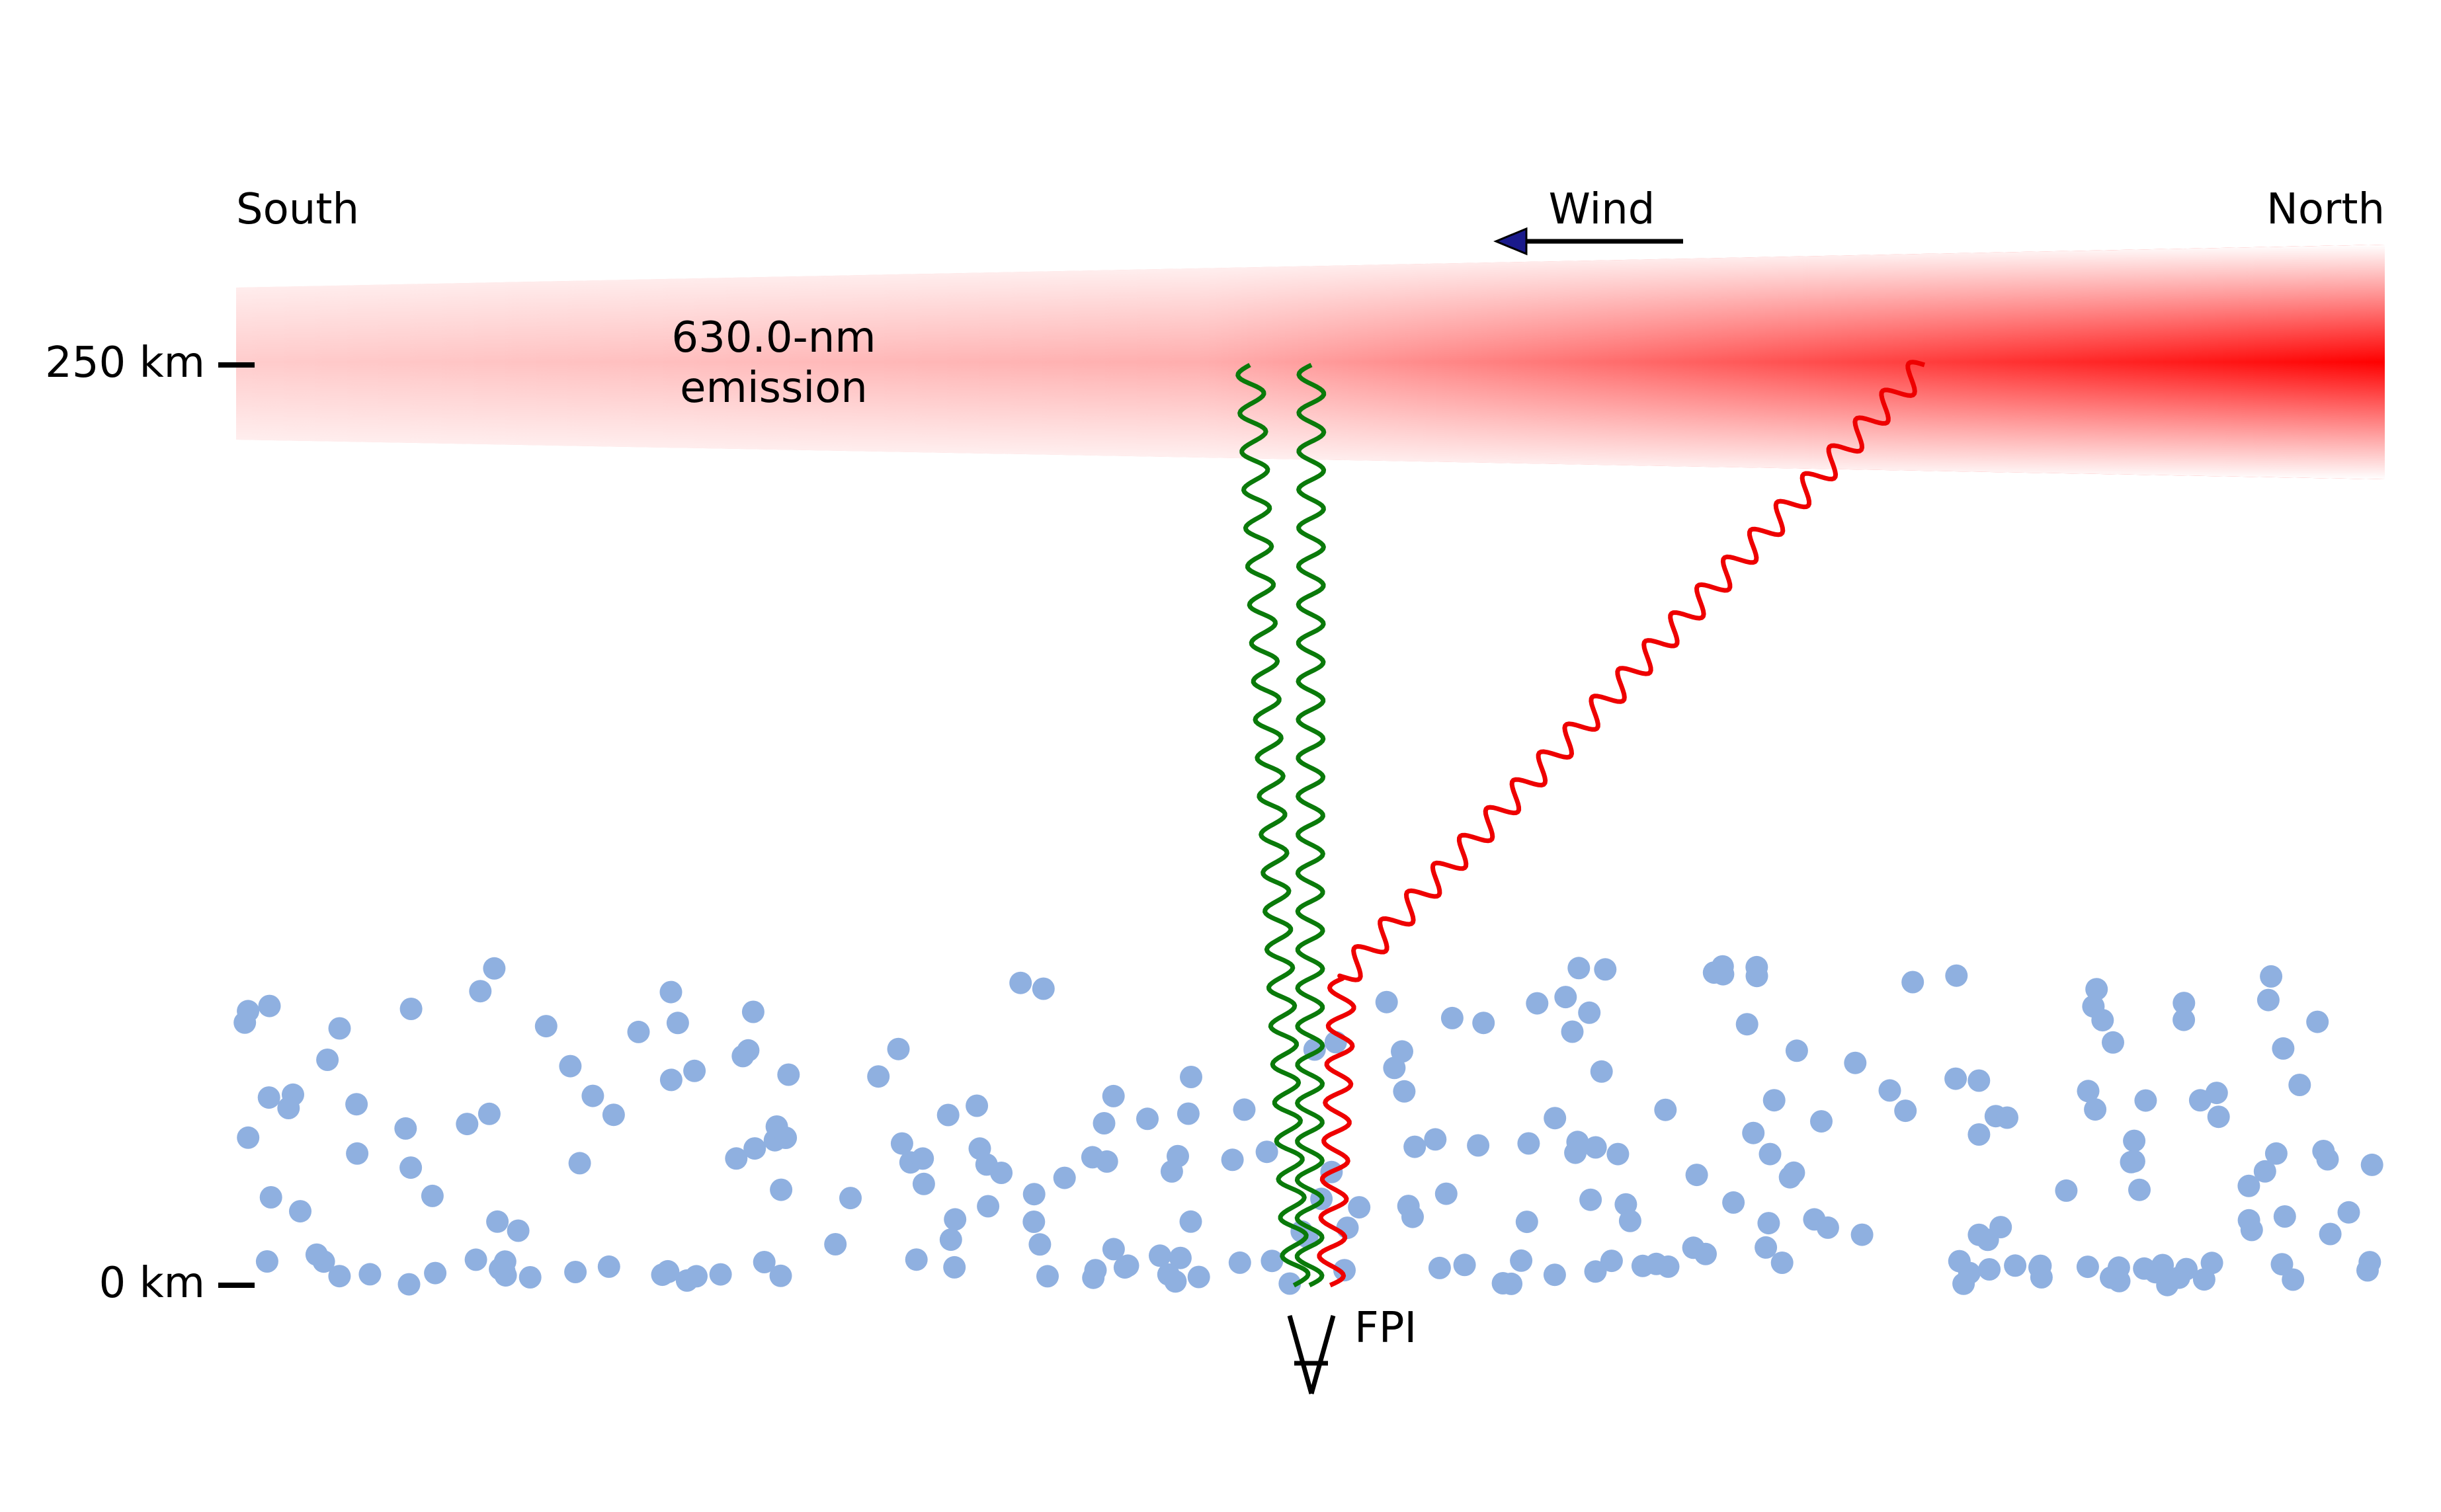  What do you see at coordinates (1310, 825) in the screenshot?
I see `green-ray-right` at bounding box center [1310, 825].